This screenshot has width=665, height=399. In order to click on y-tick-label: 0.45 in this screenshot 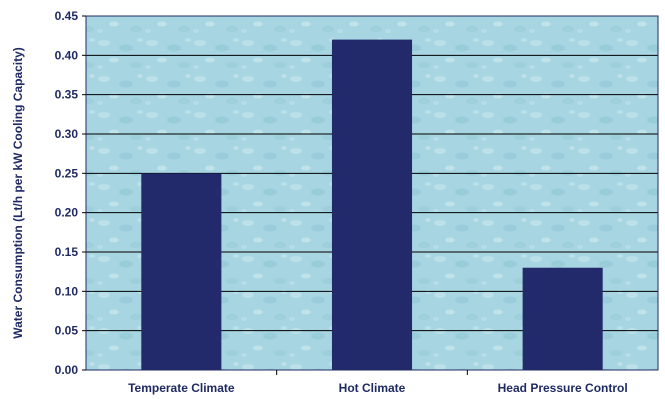, I will do `click(67, 16)`.